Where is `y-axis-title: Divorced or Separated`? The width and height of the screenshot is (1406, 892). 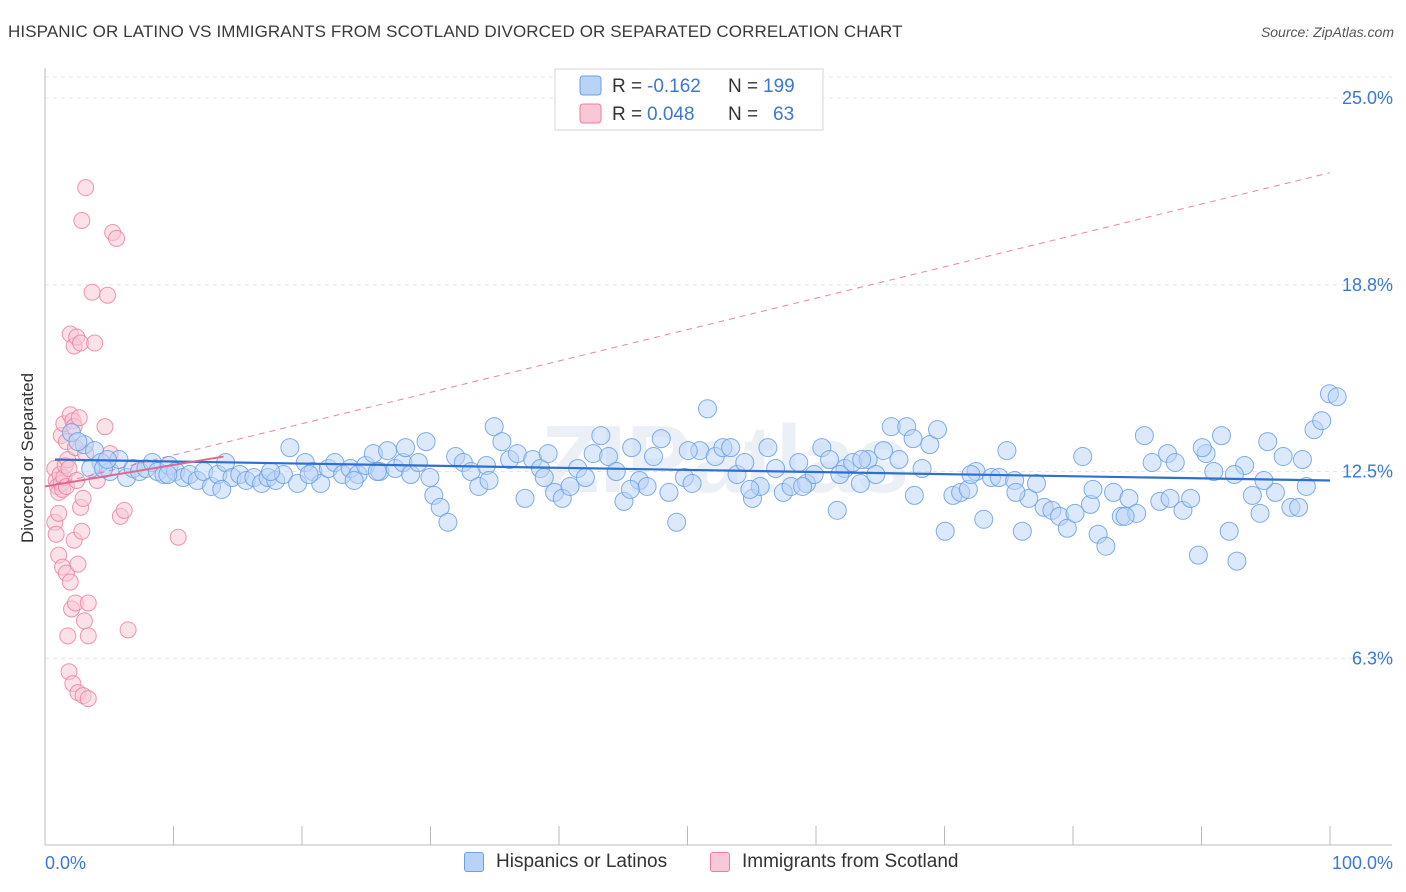
y-axis-title: Divorced or Separated is located at coordinates (27, 458).